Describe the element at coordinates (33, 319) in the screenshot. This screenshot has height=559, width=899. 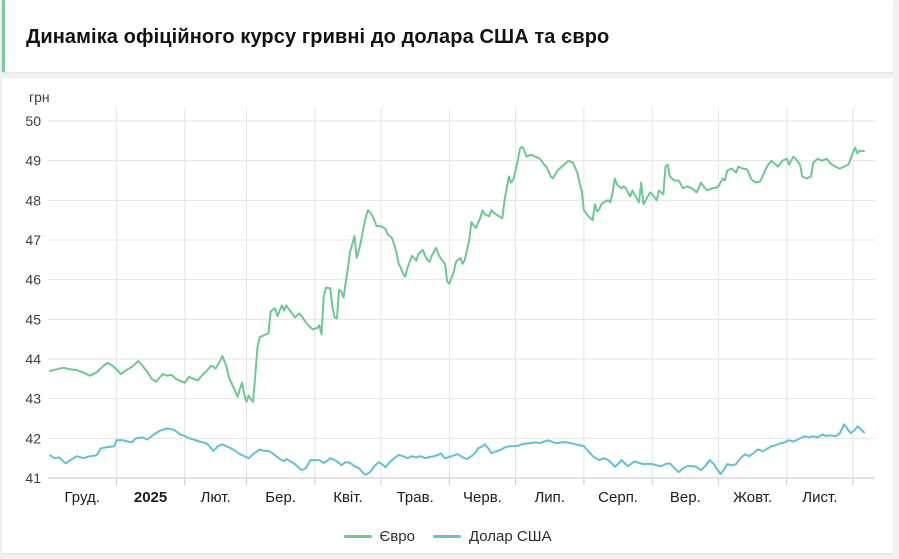
I see `y-tick-label-45: 45` at that location.